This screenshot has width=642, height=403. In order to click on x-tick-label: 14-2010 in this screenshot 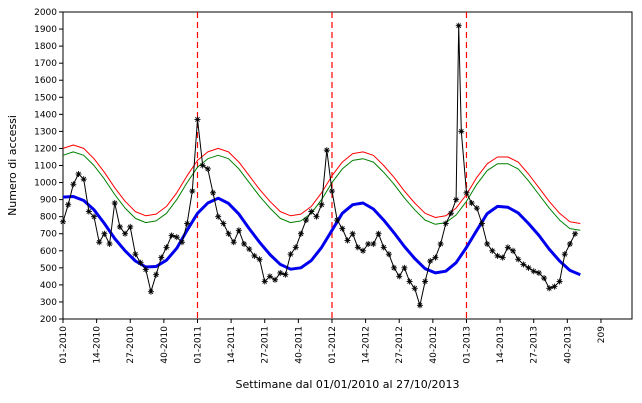, I will do `click(98, 345)`.